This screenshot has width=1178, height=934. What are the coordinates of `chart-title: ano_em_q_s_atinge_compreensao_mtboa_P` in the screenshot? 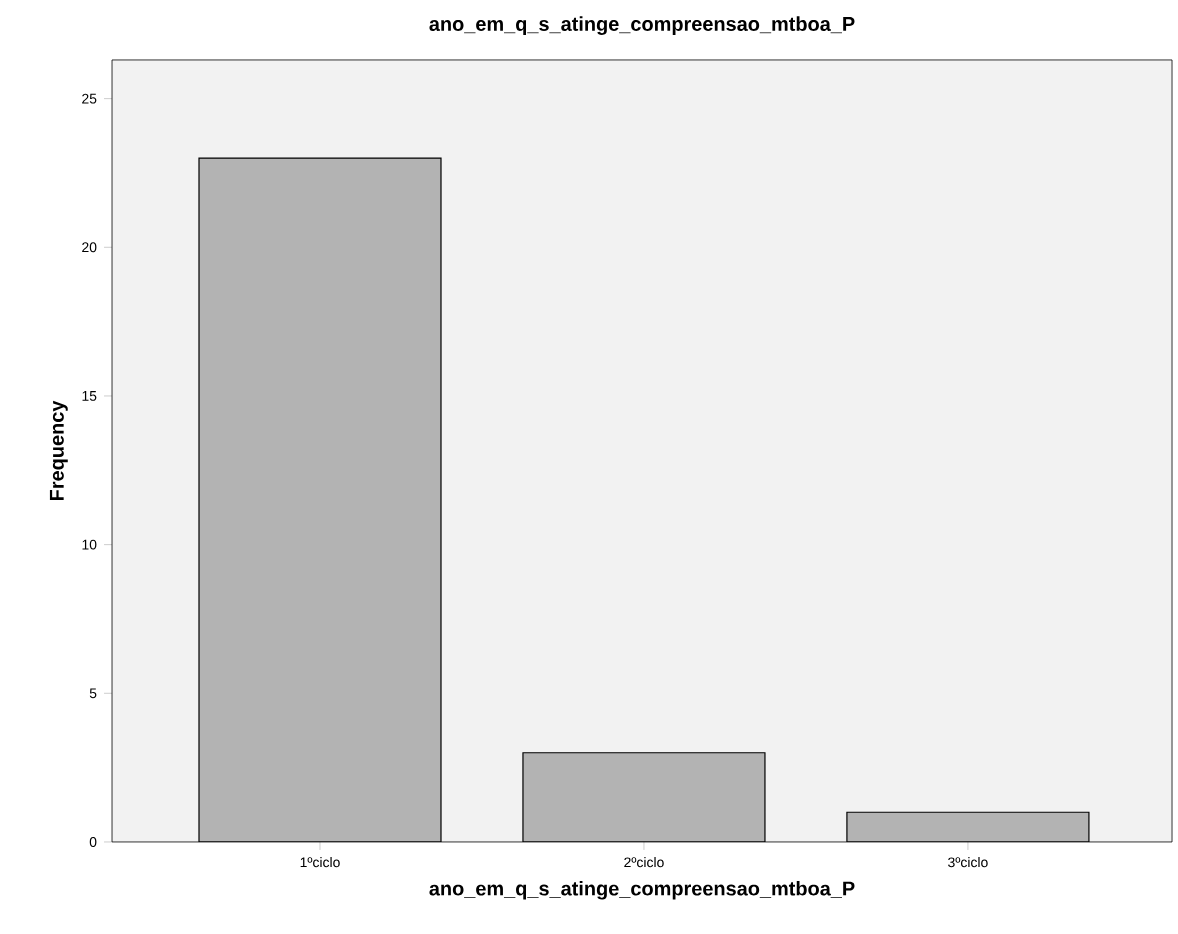 It's located at (642, 25).